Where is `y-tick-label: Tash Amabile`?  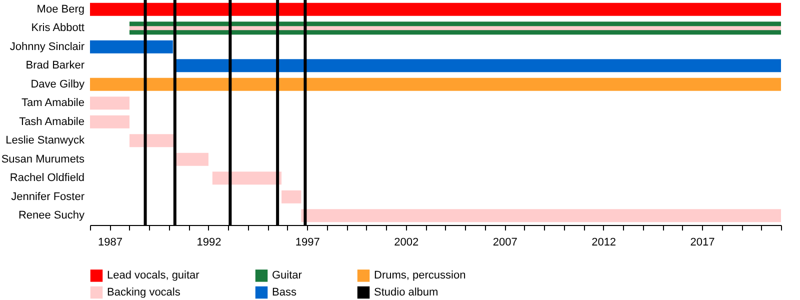
y-tick-label: Tash Amabile is located at coordinates (51, 122).